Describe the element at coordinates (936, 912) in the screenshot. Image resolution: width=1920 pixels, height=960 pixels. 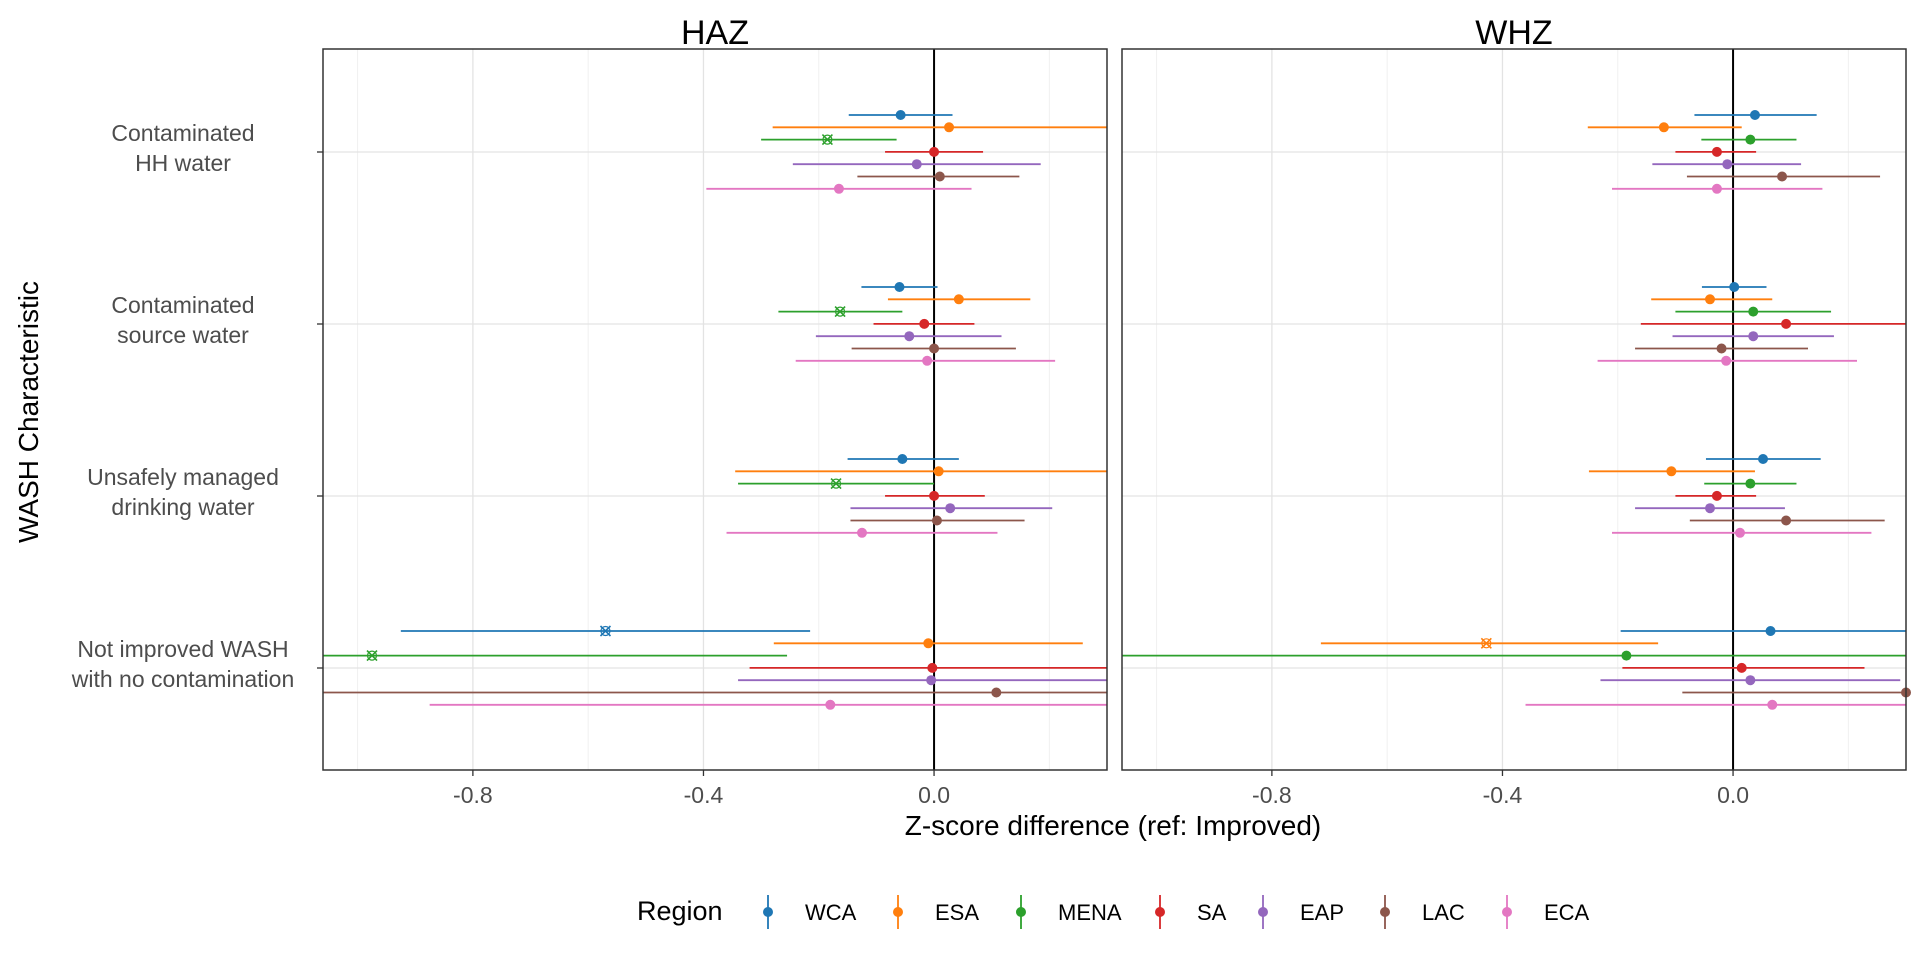
I see `legend-item-esa: ESA` at that location.